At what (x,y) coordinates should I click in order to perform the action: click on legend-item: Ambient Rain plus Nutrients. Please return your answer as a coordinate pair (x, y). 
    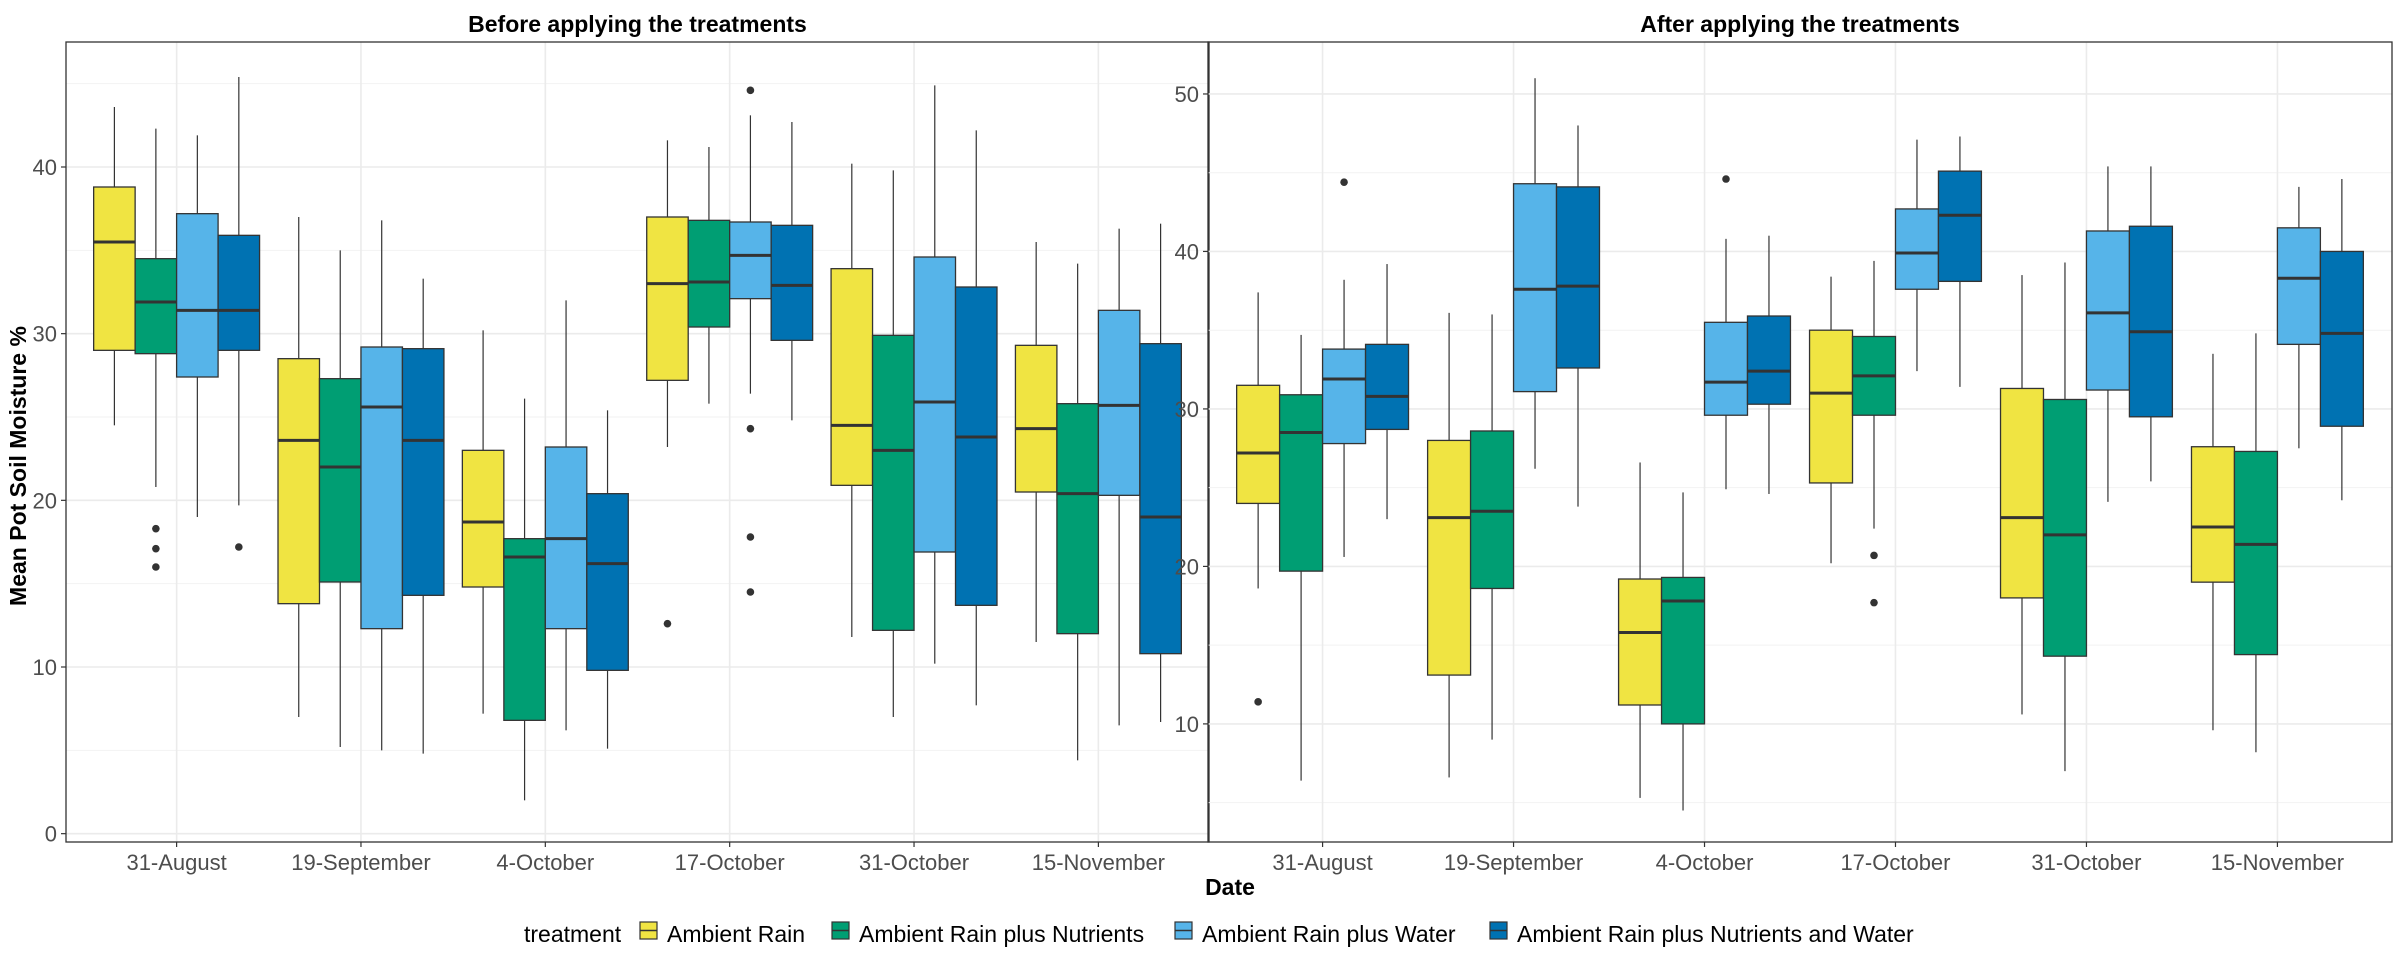
    Looking at the image, I should click on (987, 934).